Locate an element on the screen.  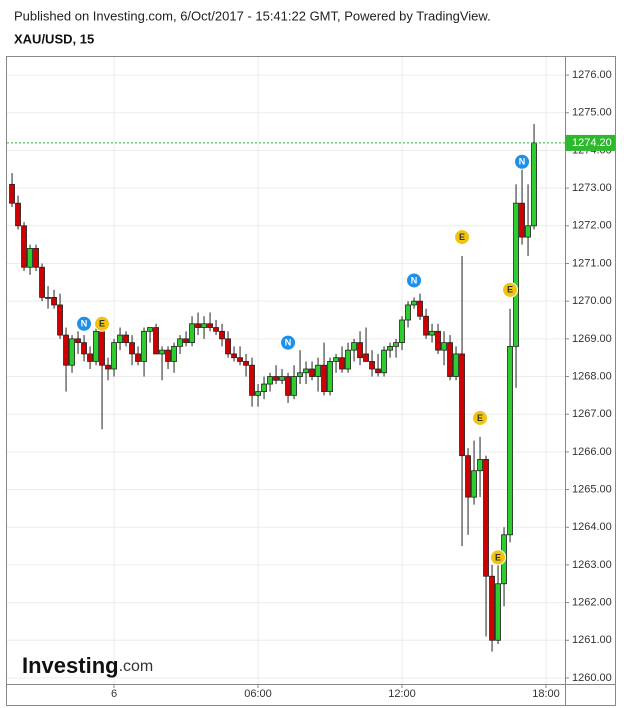
y-tick-label: 1267.00 is located at coordinates (592, 414).